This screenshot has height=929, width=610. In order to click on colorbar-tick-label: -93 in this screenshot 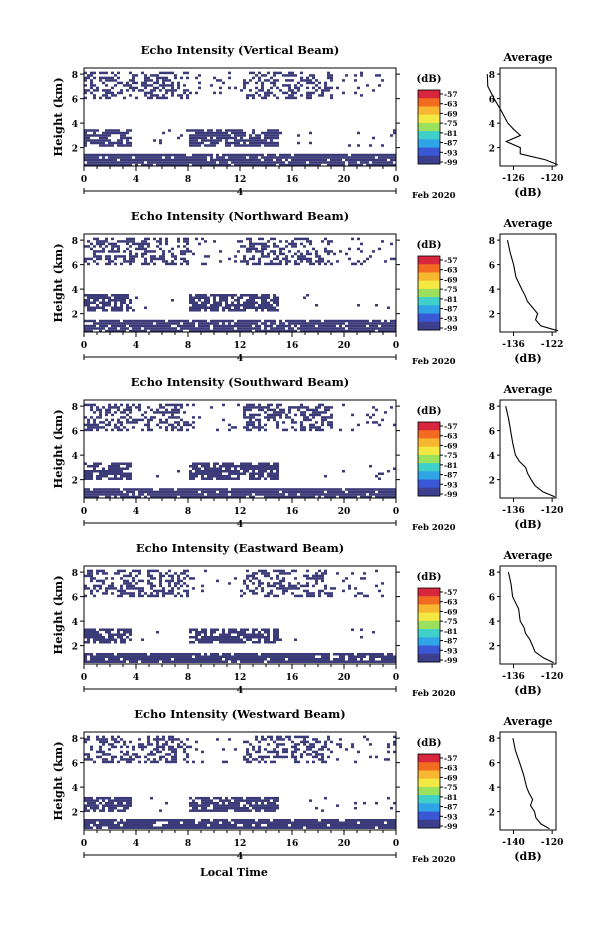, I will do `click(451, 152)`.